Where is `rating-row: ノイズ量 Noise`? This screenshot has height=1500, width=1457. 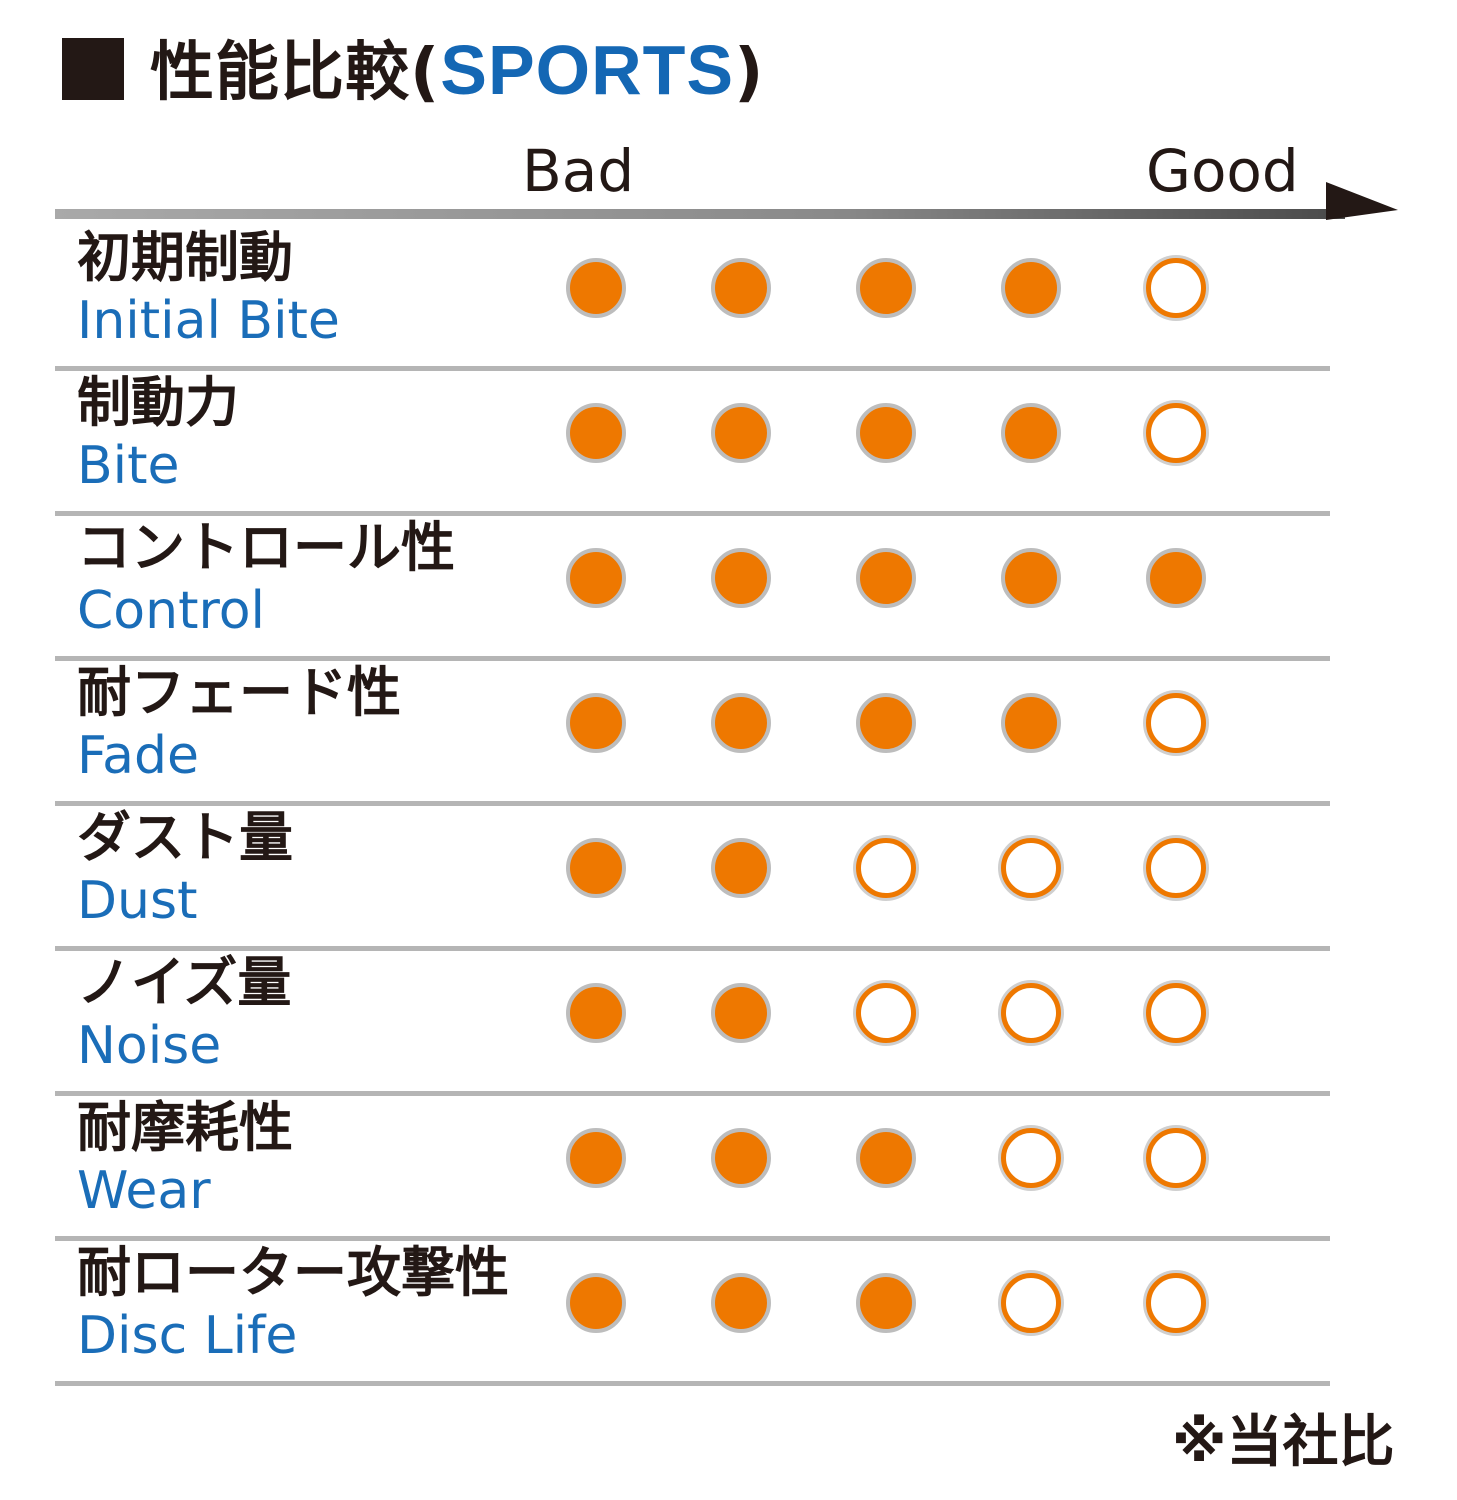 rating-row: ノイズ量 Noise is located at coordinates (692, 1020).